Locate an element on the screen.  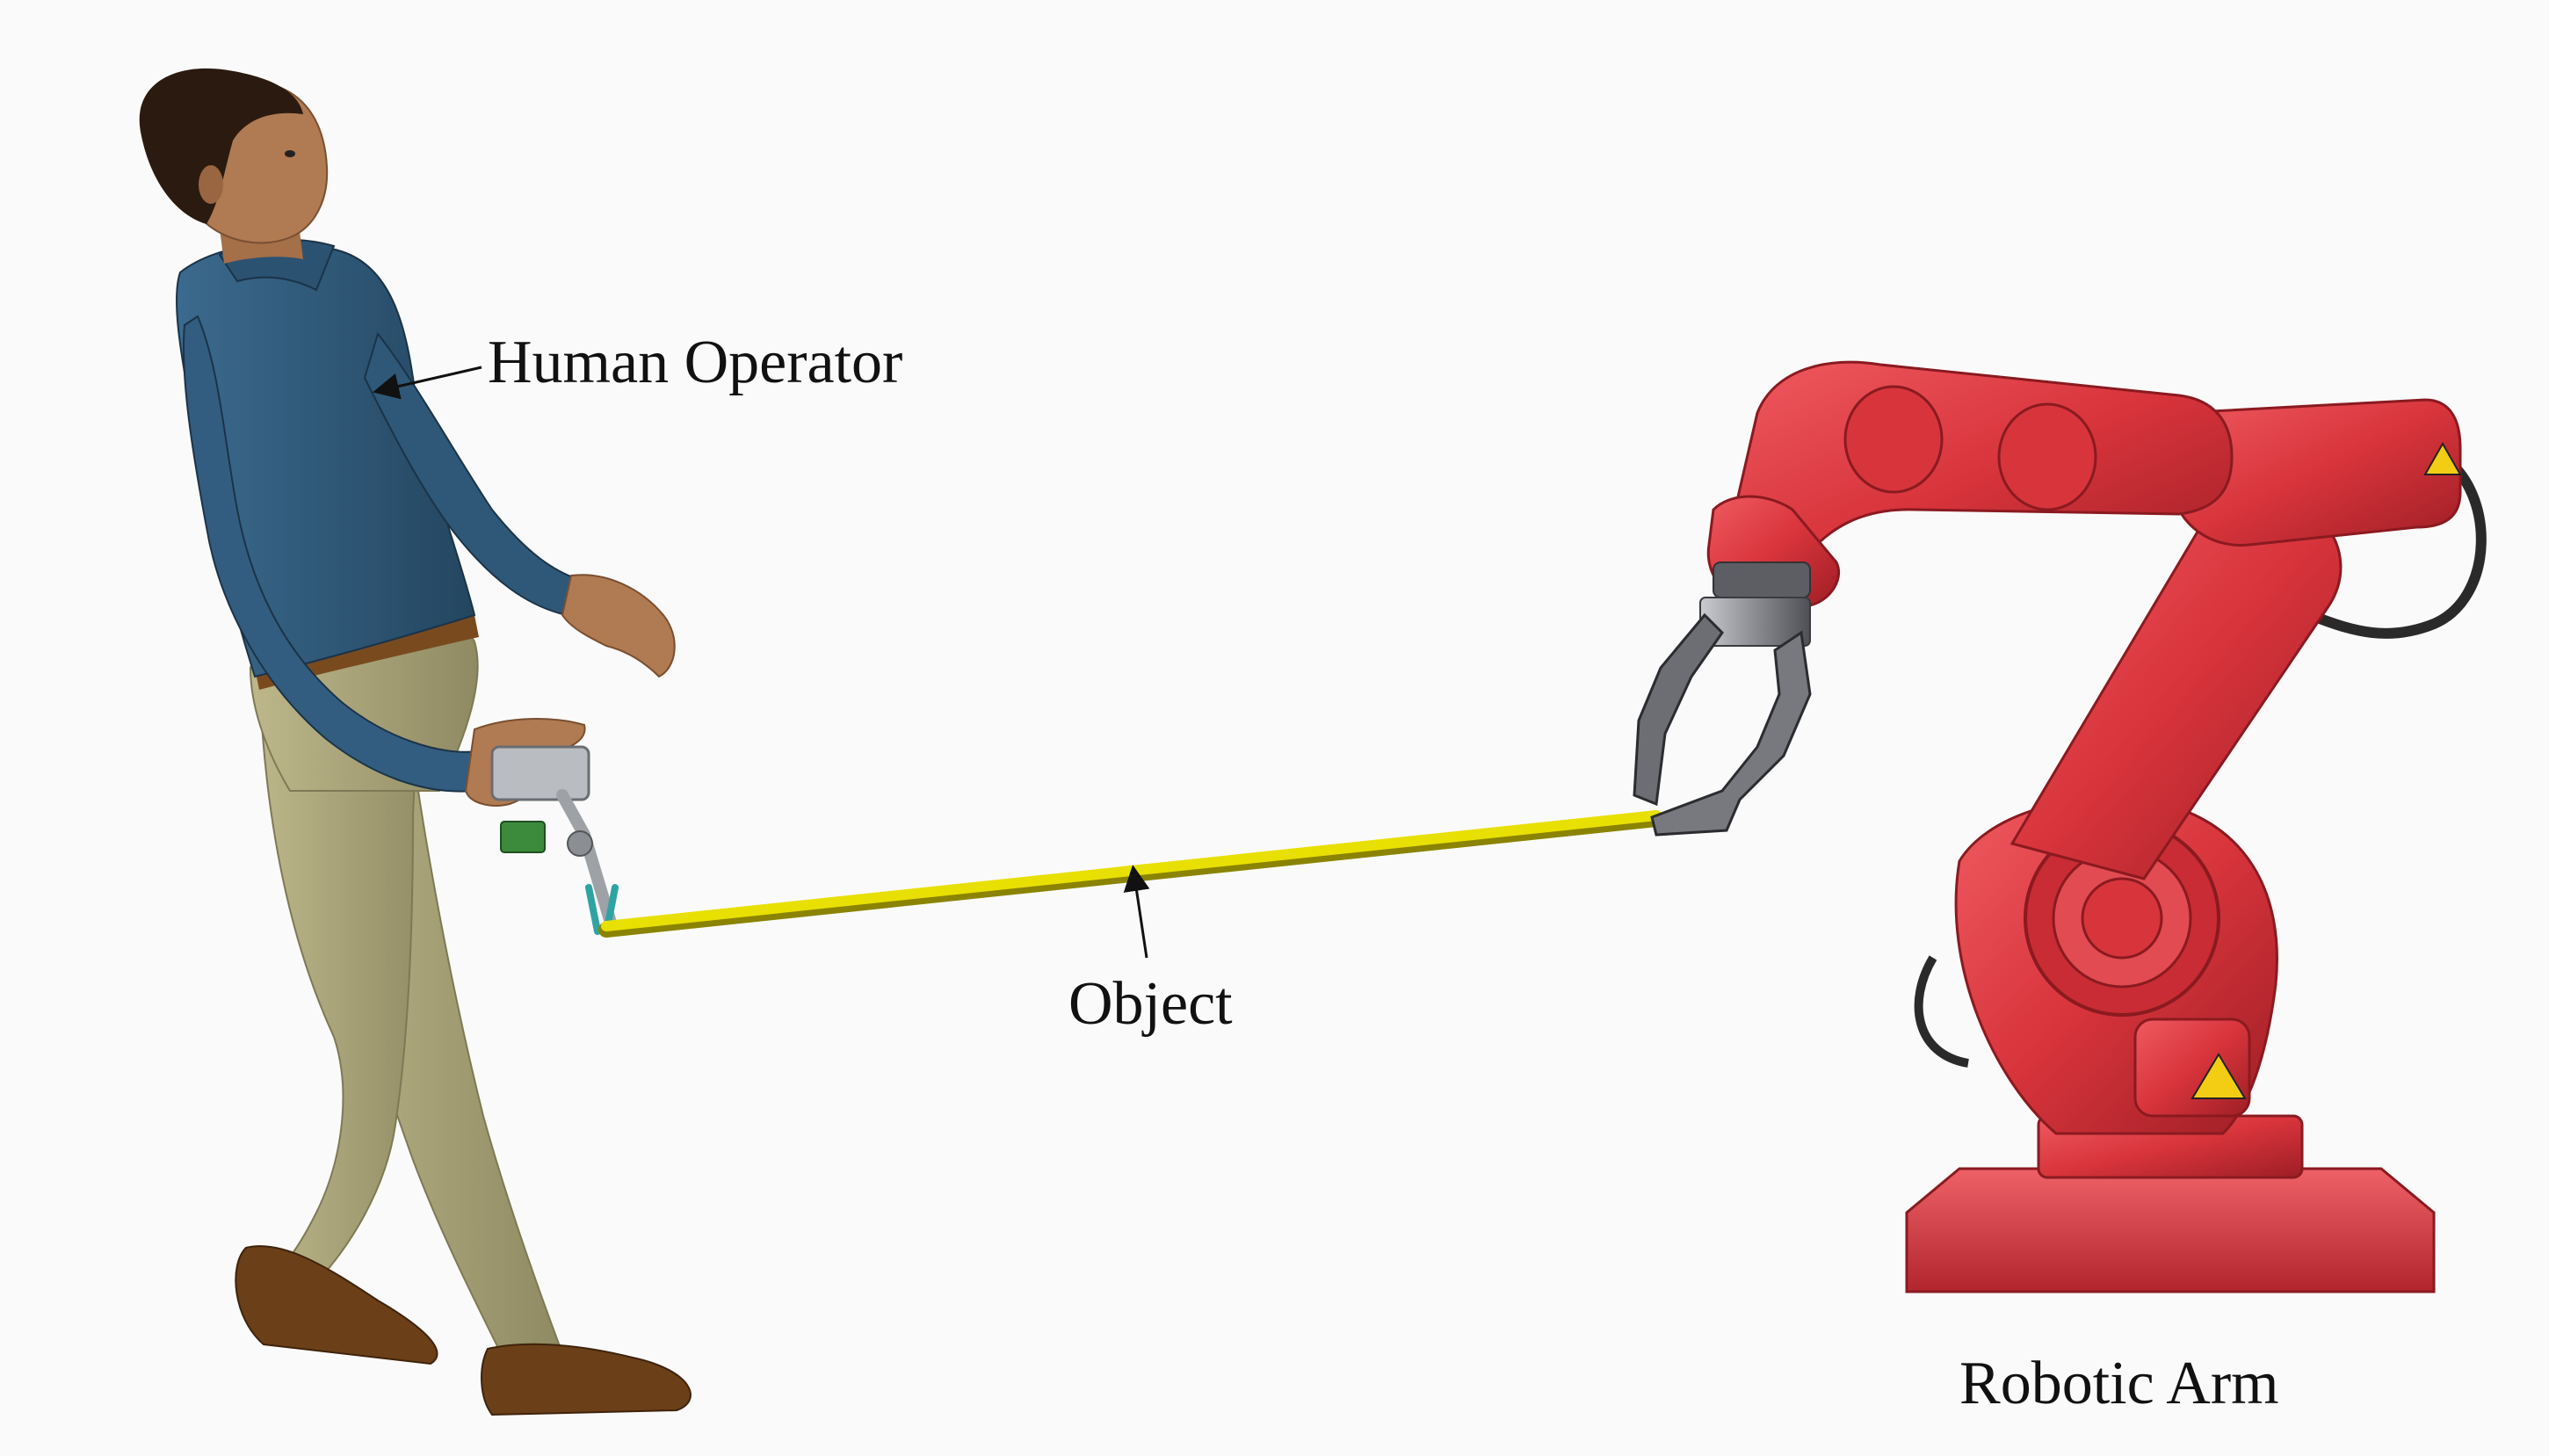
arrow-human-operator is located at coordinates (427, 383).